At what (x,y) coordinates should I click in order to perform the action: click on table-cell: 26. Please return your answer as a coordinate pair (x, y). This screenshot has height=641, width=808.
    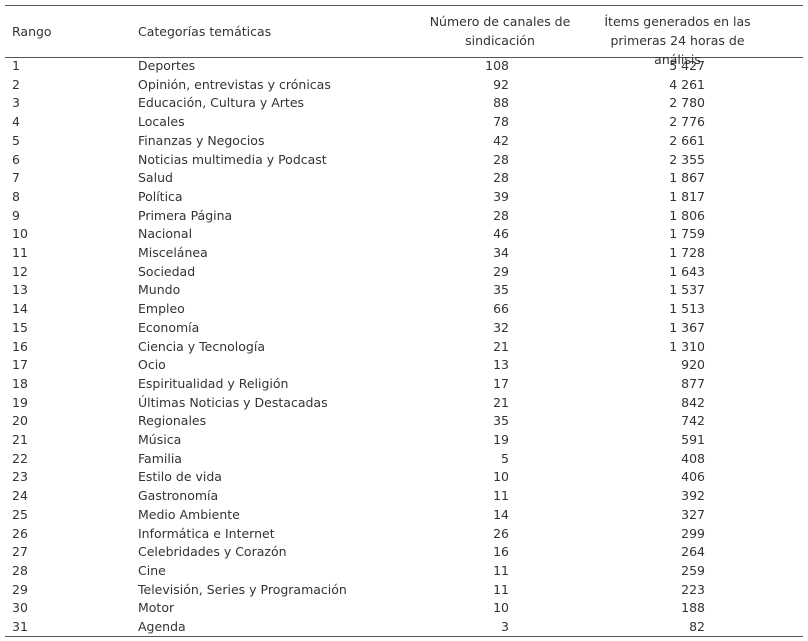
    Looking at the image, I should click on (501, 533).